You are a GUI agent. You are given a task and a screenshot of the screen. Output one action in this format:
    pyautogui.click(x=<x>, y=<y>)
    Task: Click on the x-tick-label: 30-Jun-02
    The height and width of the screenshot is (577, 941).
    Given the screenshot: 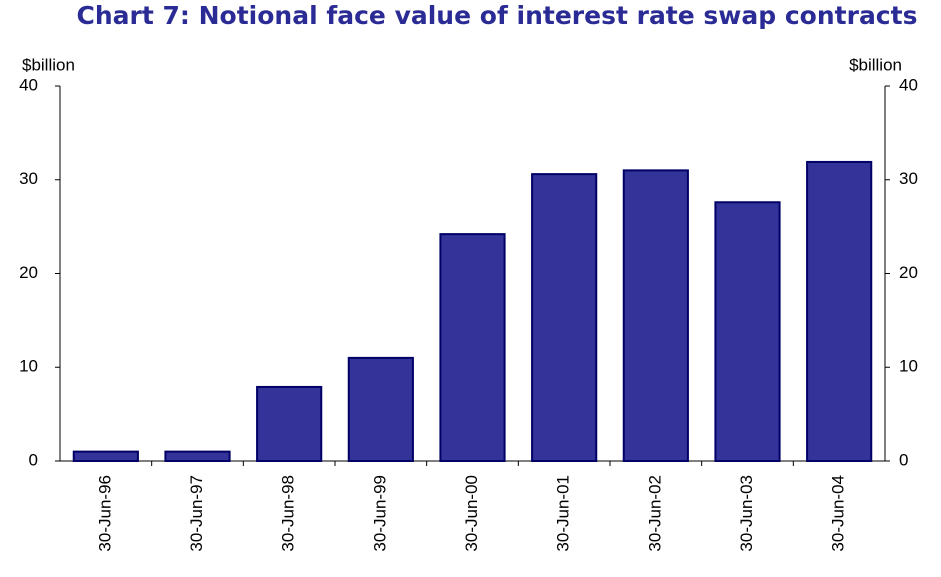 What is the action you would take?
    pyautogui.click(x=654, y=513)
    